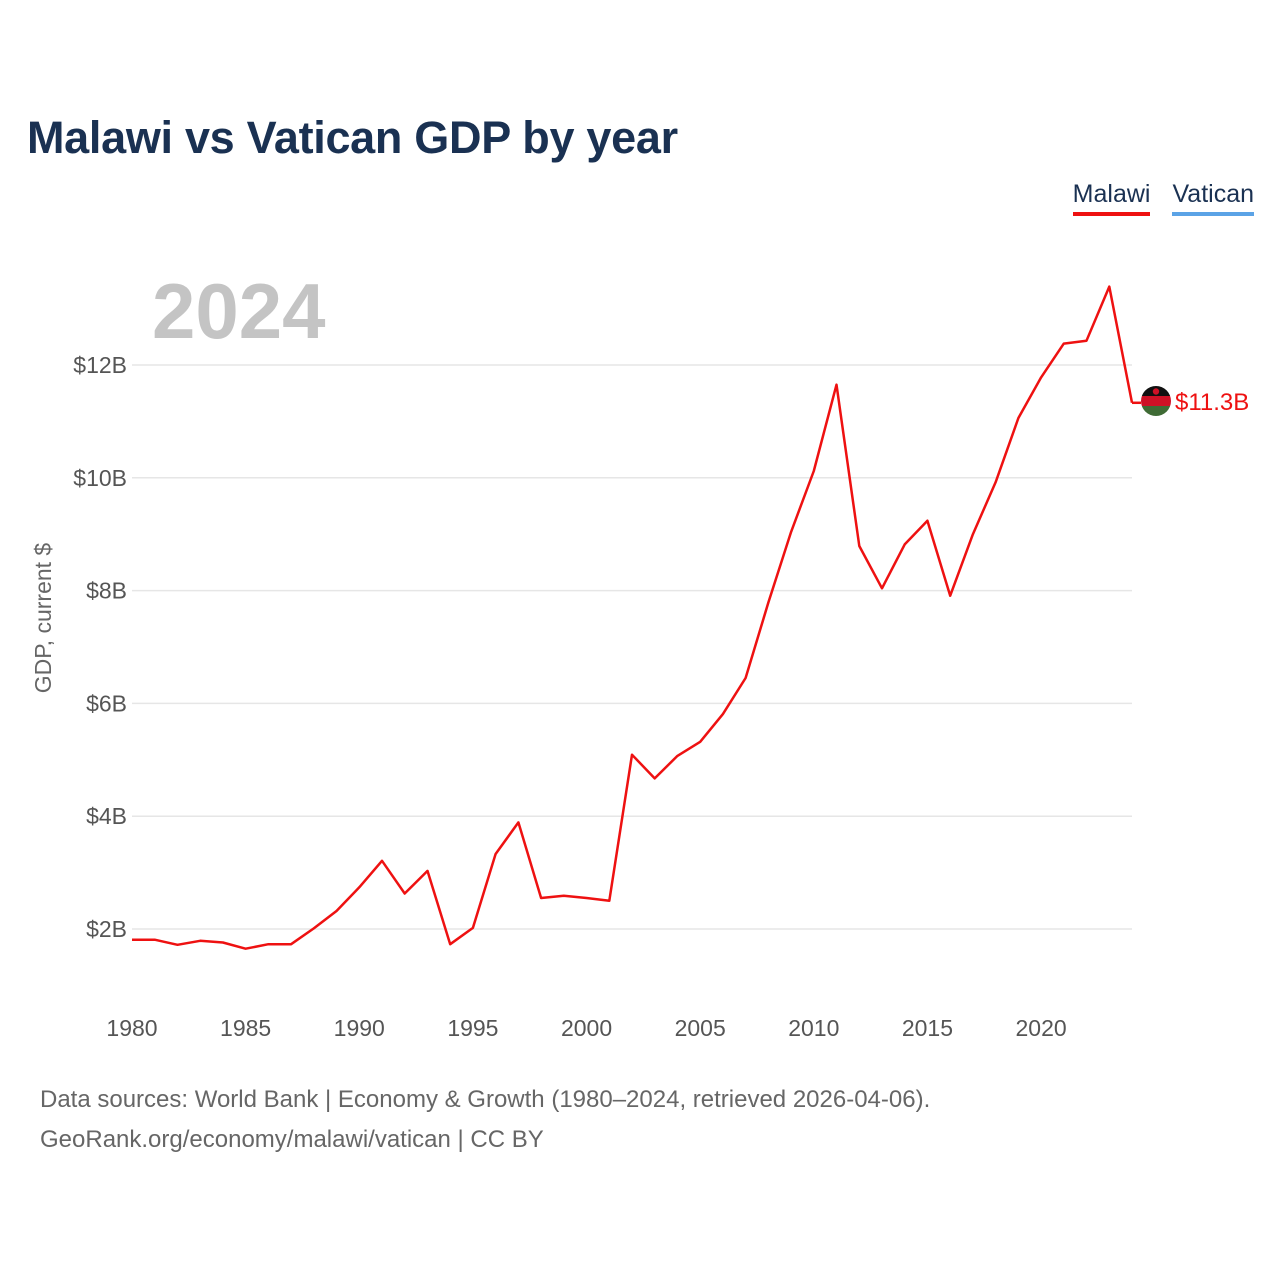  I want to click on year-watermark: 2024, so click(239, 311).